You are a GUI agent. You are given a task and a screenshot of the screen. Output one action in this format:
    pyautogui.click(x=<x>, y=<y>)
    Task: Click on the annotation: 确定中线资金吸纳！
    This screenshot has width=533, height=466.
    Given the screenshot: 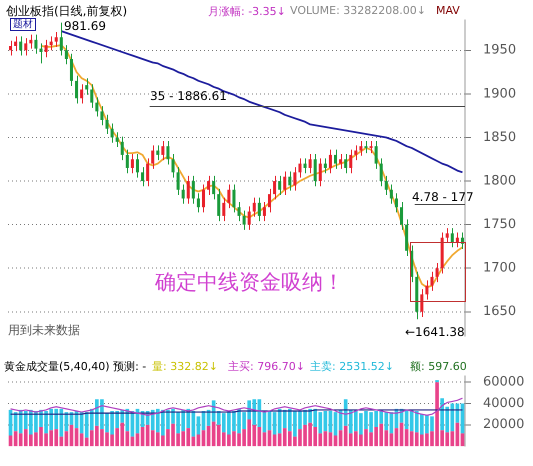 What is the action you would take?
    pyautogui.click(x=249, y=282)
    